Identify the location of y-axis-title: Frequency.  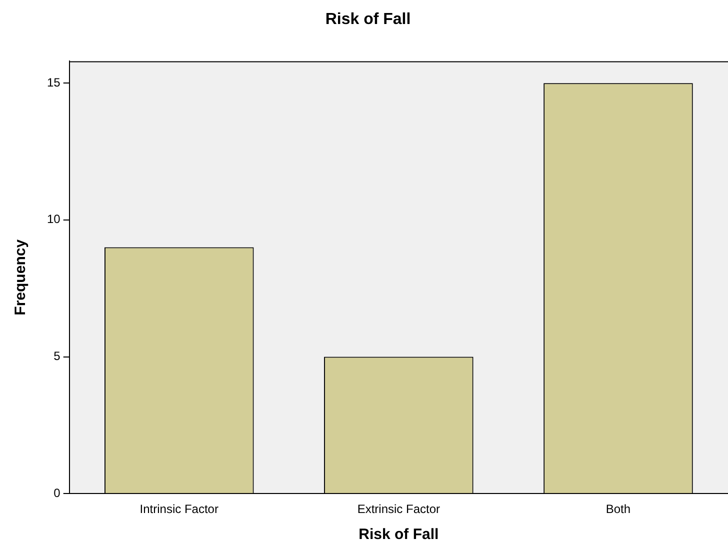
(21, 277).